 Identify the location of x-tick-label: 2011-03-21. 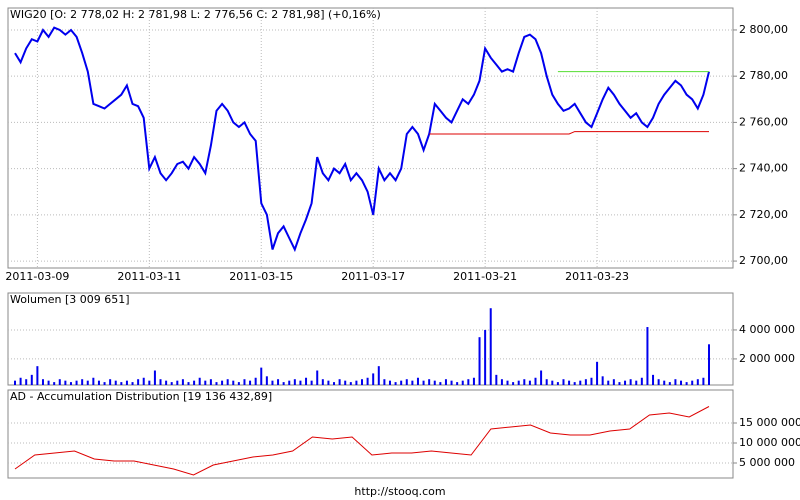
(485, 276).